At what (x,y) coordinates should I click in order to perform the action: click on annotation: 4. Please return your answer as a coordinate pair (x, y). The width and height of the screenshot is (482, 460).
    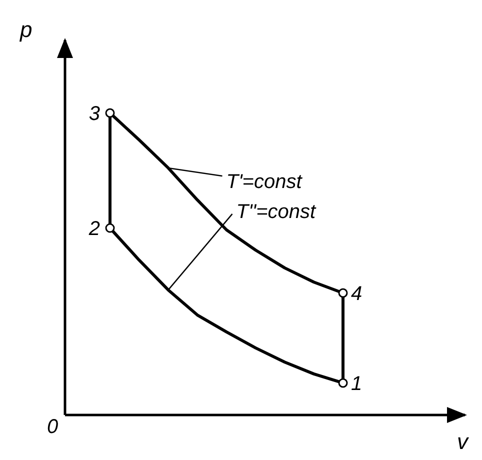
    Looking at the image, I should click on (356, 293).